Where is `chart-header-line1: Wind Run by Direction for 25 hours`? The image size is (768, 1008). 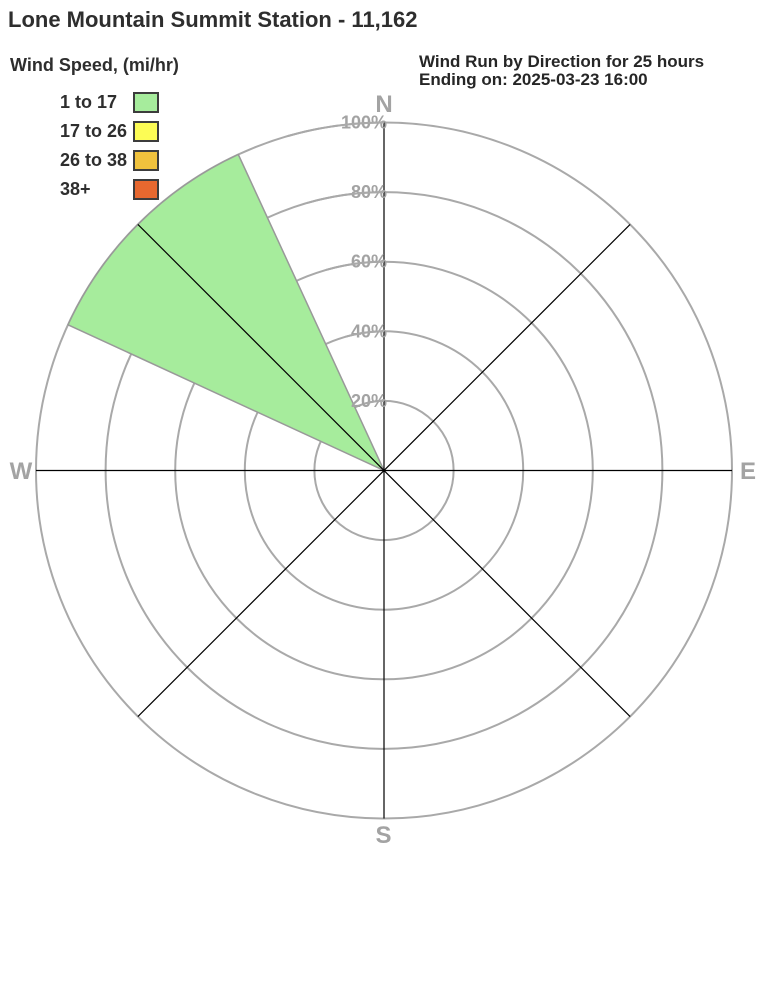 chart-header-line1: Wind Run by Direction for 25 hours is located at coordinates (562, 61).